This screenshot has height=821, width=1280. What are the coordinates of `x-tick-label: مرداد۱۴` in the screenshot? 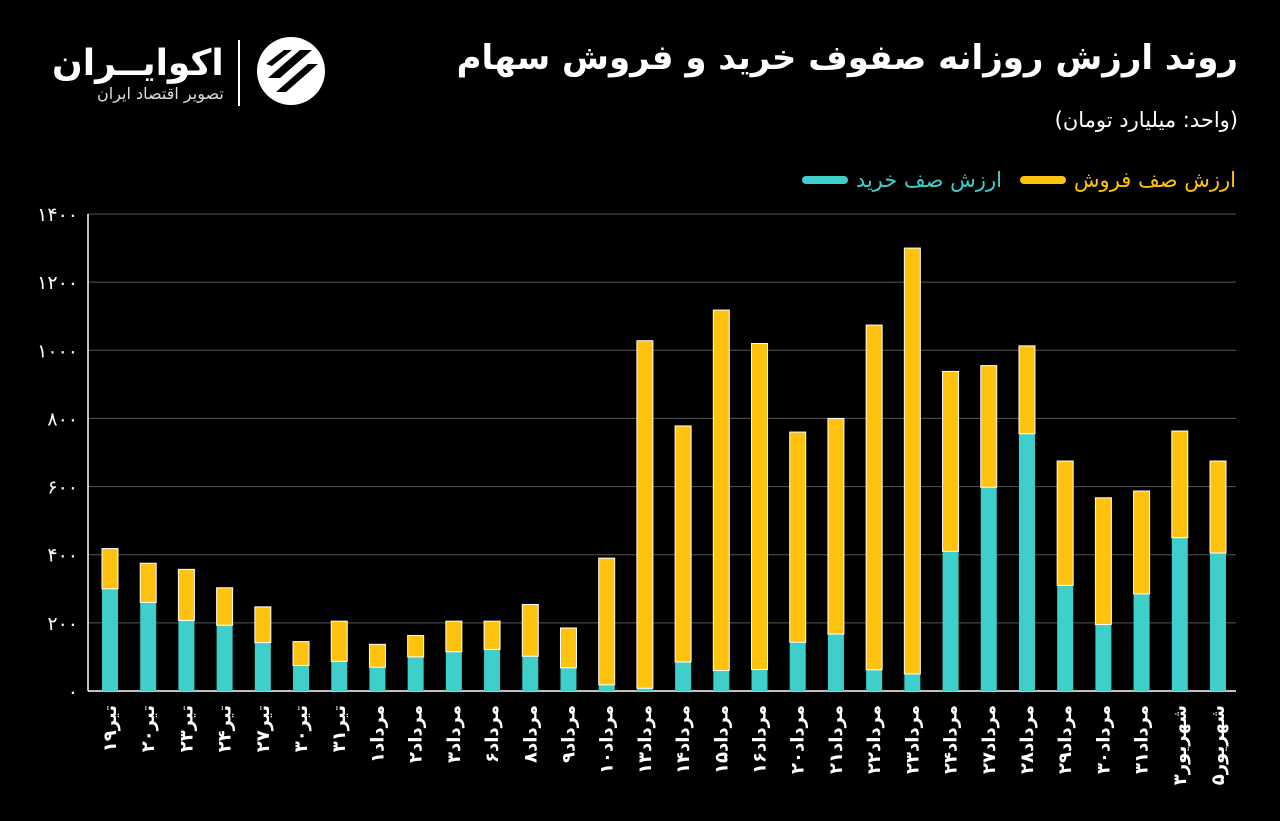 It's located at (683, 739).